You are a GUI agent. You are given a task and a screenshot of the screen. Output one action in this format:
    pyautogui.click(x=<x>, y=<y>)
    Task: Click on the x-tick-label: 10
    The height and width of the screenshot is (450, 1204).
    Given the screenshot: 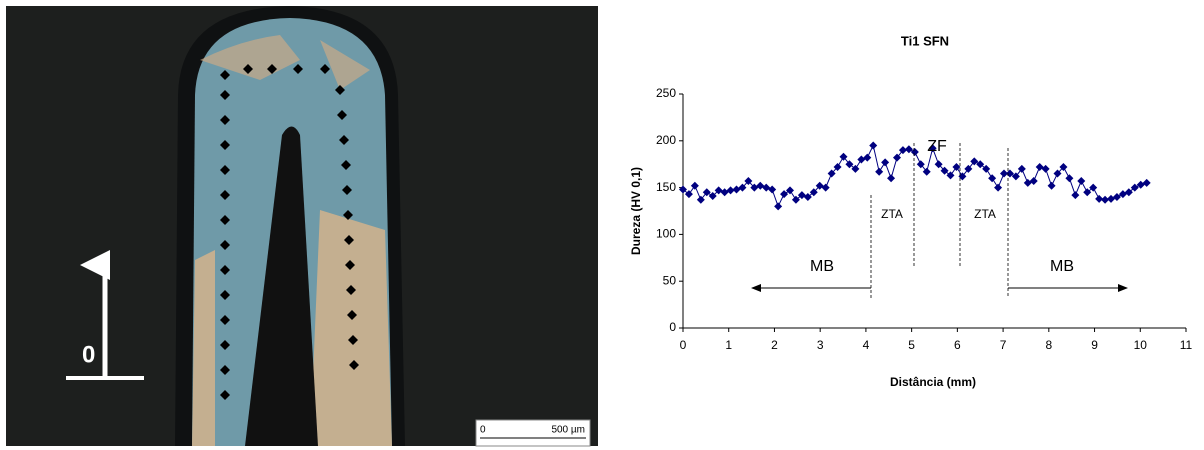 What is the action you would take?
    pyautogui.click(x=1141, y=345)
    